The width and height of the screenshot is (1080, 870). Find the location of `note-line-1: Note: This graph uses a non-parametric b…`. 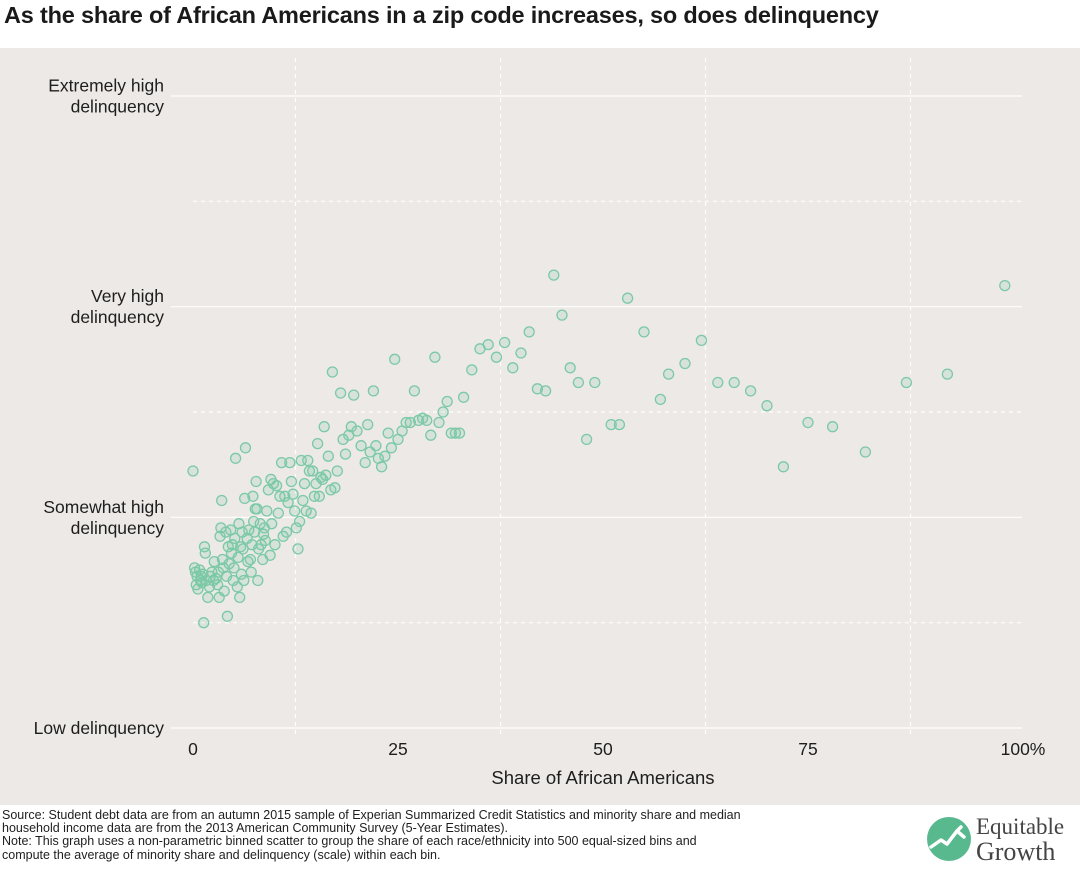

note-line-1: Note: This graph uses a non-parametric b… is located at coordinates (349, 841).